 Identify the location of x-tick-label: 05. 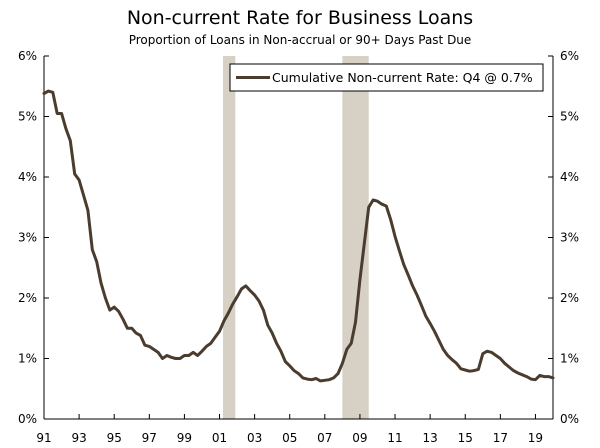
(289, 438).